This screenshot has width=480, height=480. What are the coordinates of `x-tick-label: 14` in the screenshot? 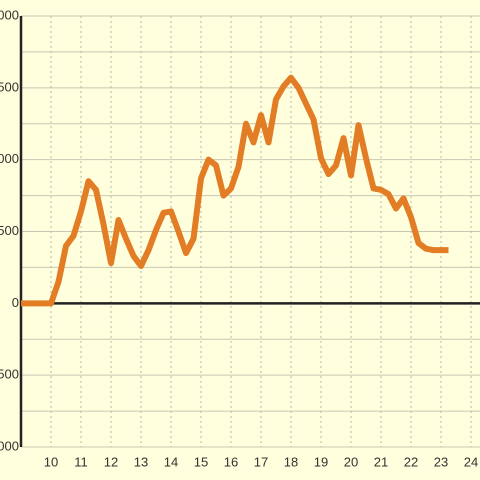 It's located at (171, 461).